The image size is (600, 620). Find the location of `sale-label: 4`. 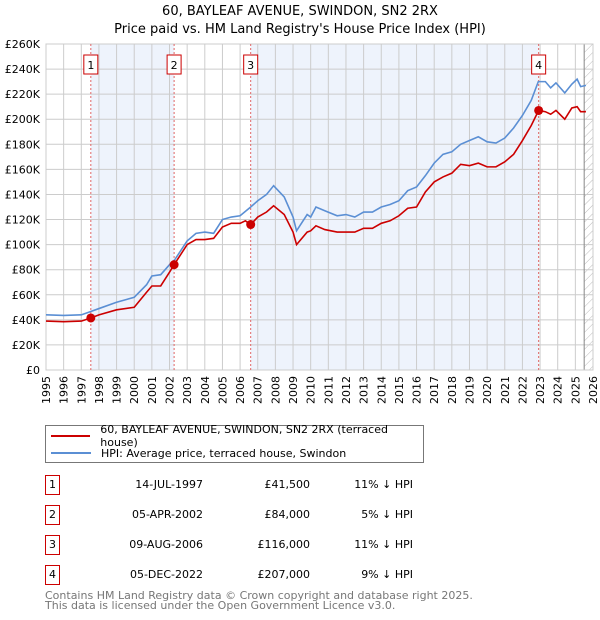

sale-label: 4 is located at coordinates (538, 65).